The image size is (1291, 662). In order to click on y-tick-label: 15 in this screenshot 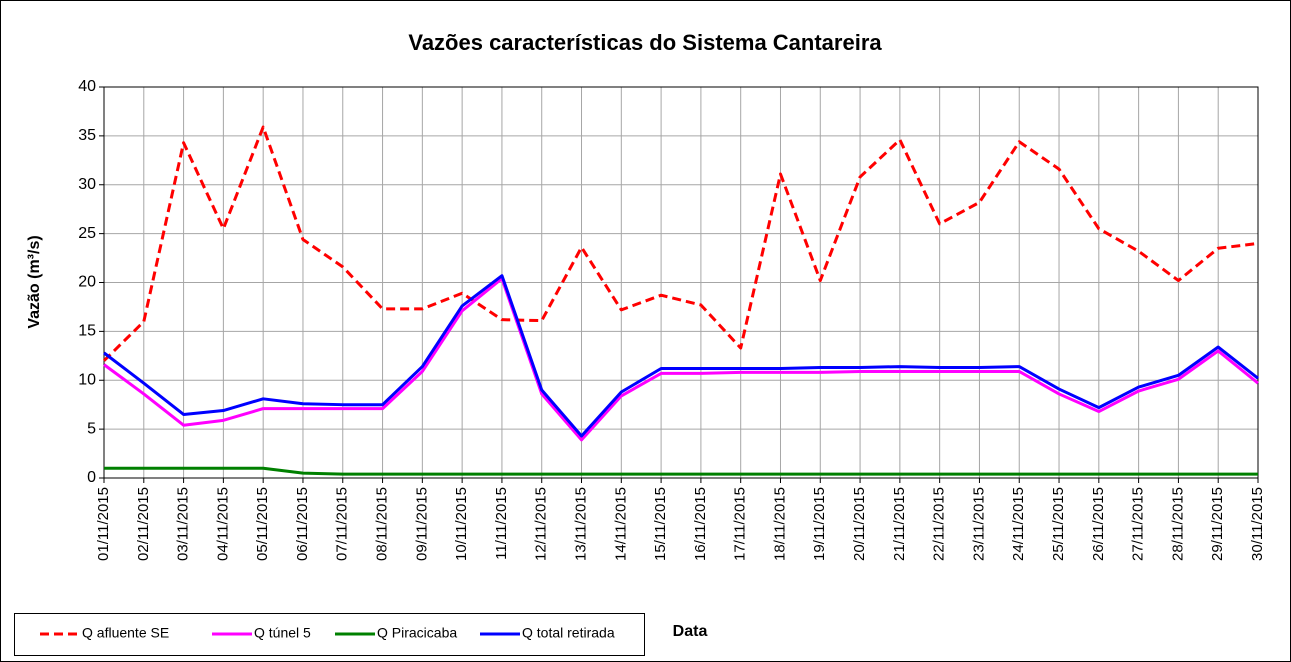, I will do `click(87, 331)`.